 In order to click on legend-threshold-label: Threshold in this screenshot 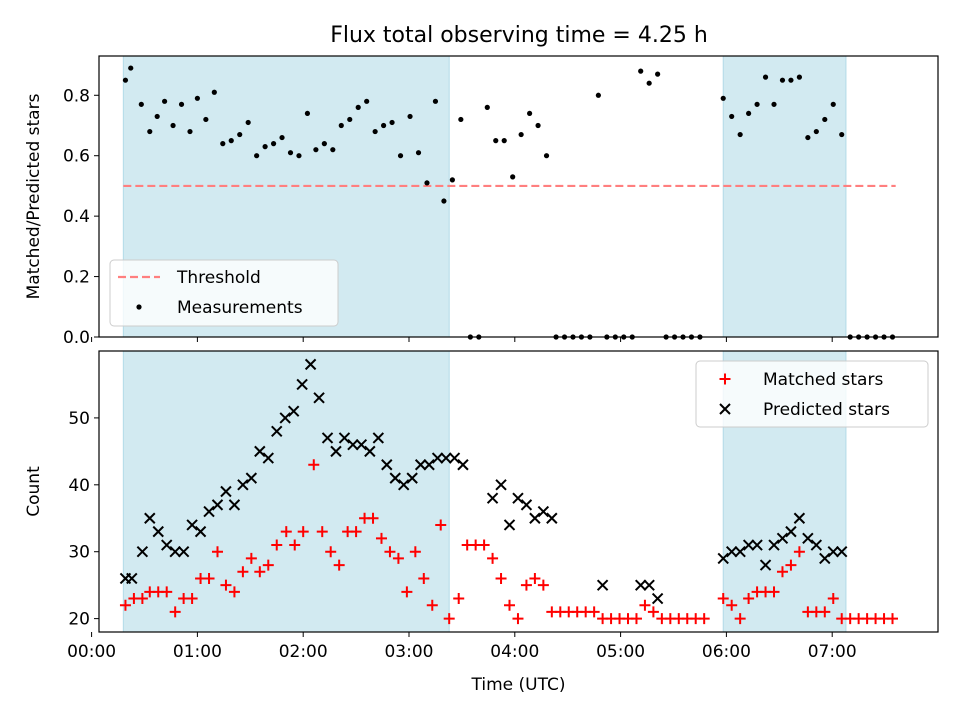, I will do `click(218, 278)`.